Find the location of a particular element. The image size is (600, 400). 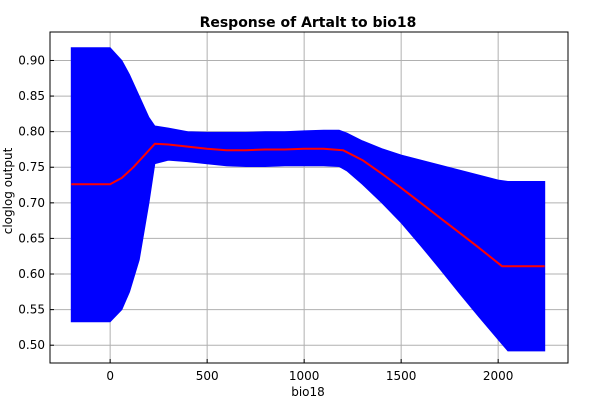

y-axis: 0.50 0.55 0.60 0.65 0.70 0.75 0.80 0.85 0.90 is located at coordinates (36, 202).